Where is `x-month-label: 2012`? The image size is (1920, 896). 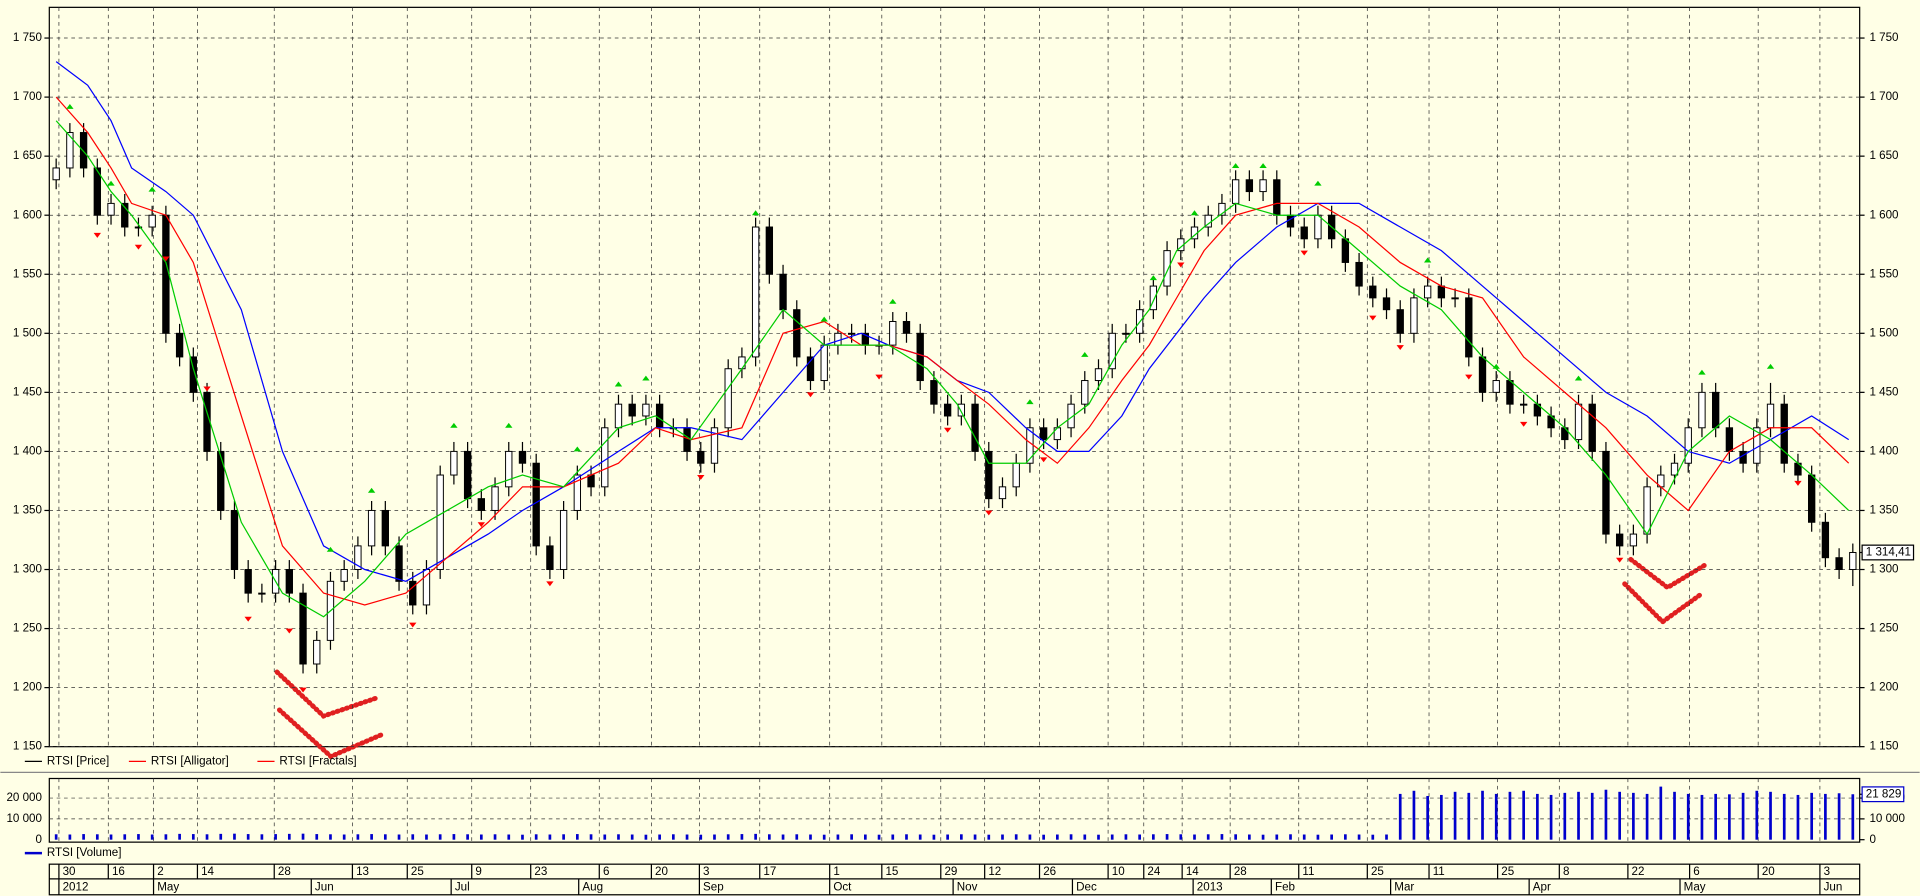 x-month-label: 2012 is located at coordinates (76, 886).